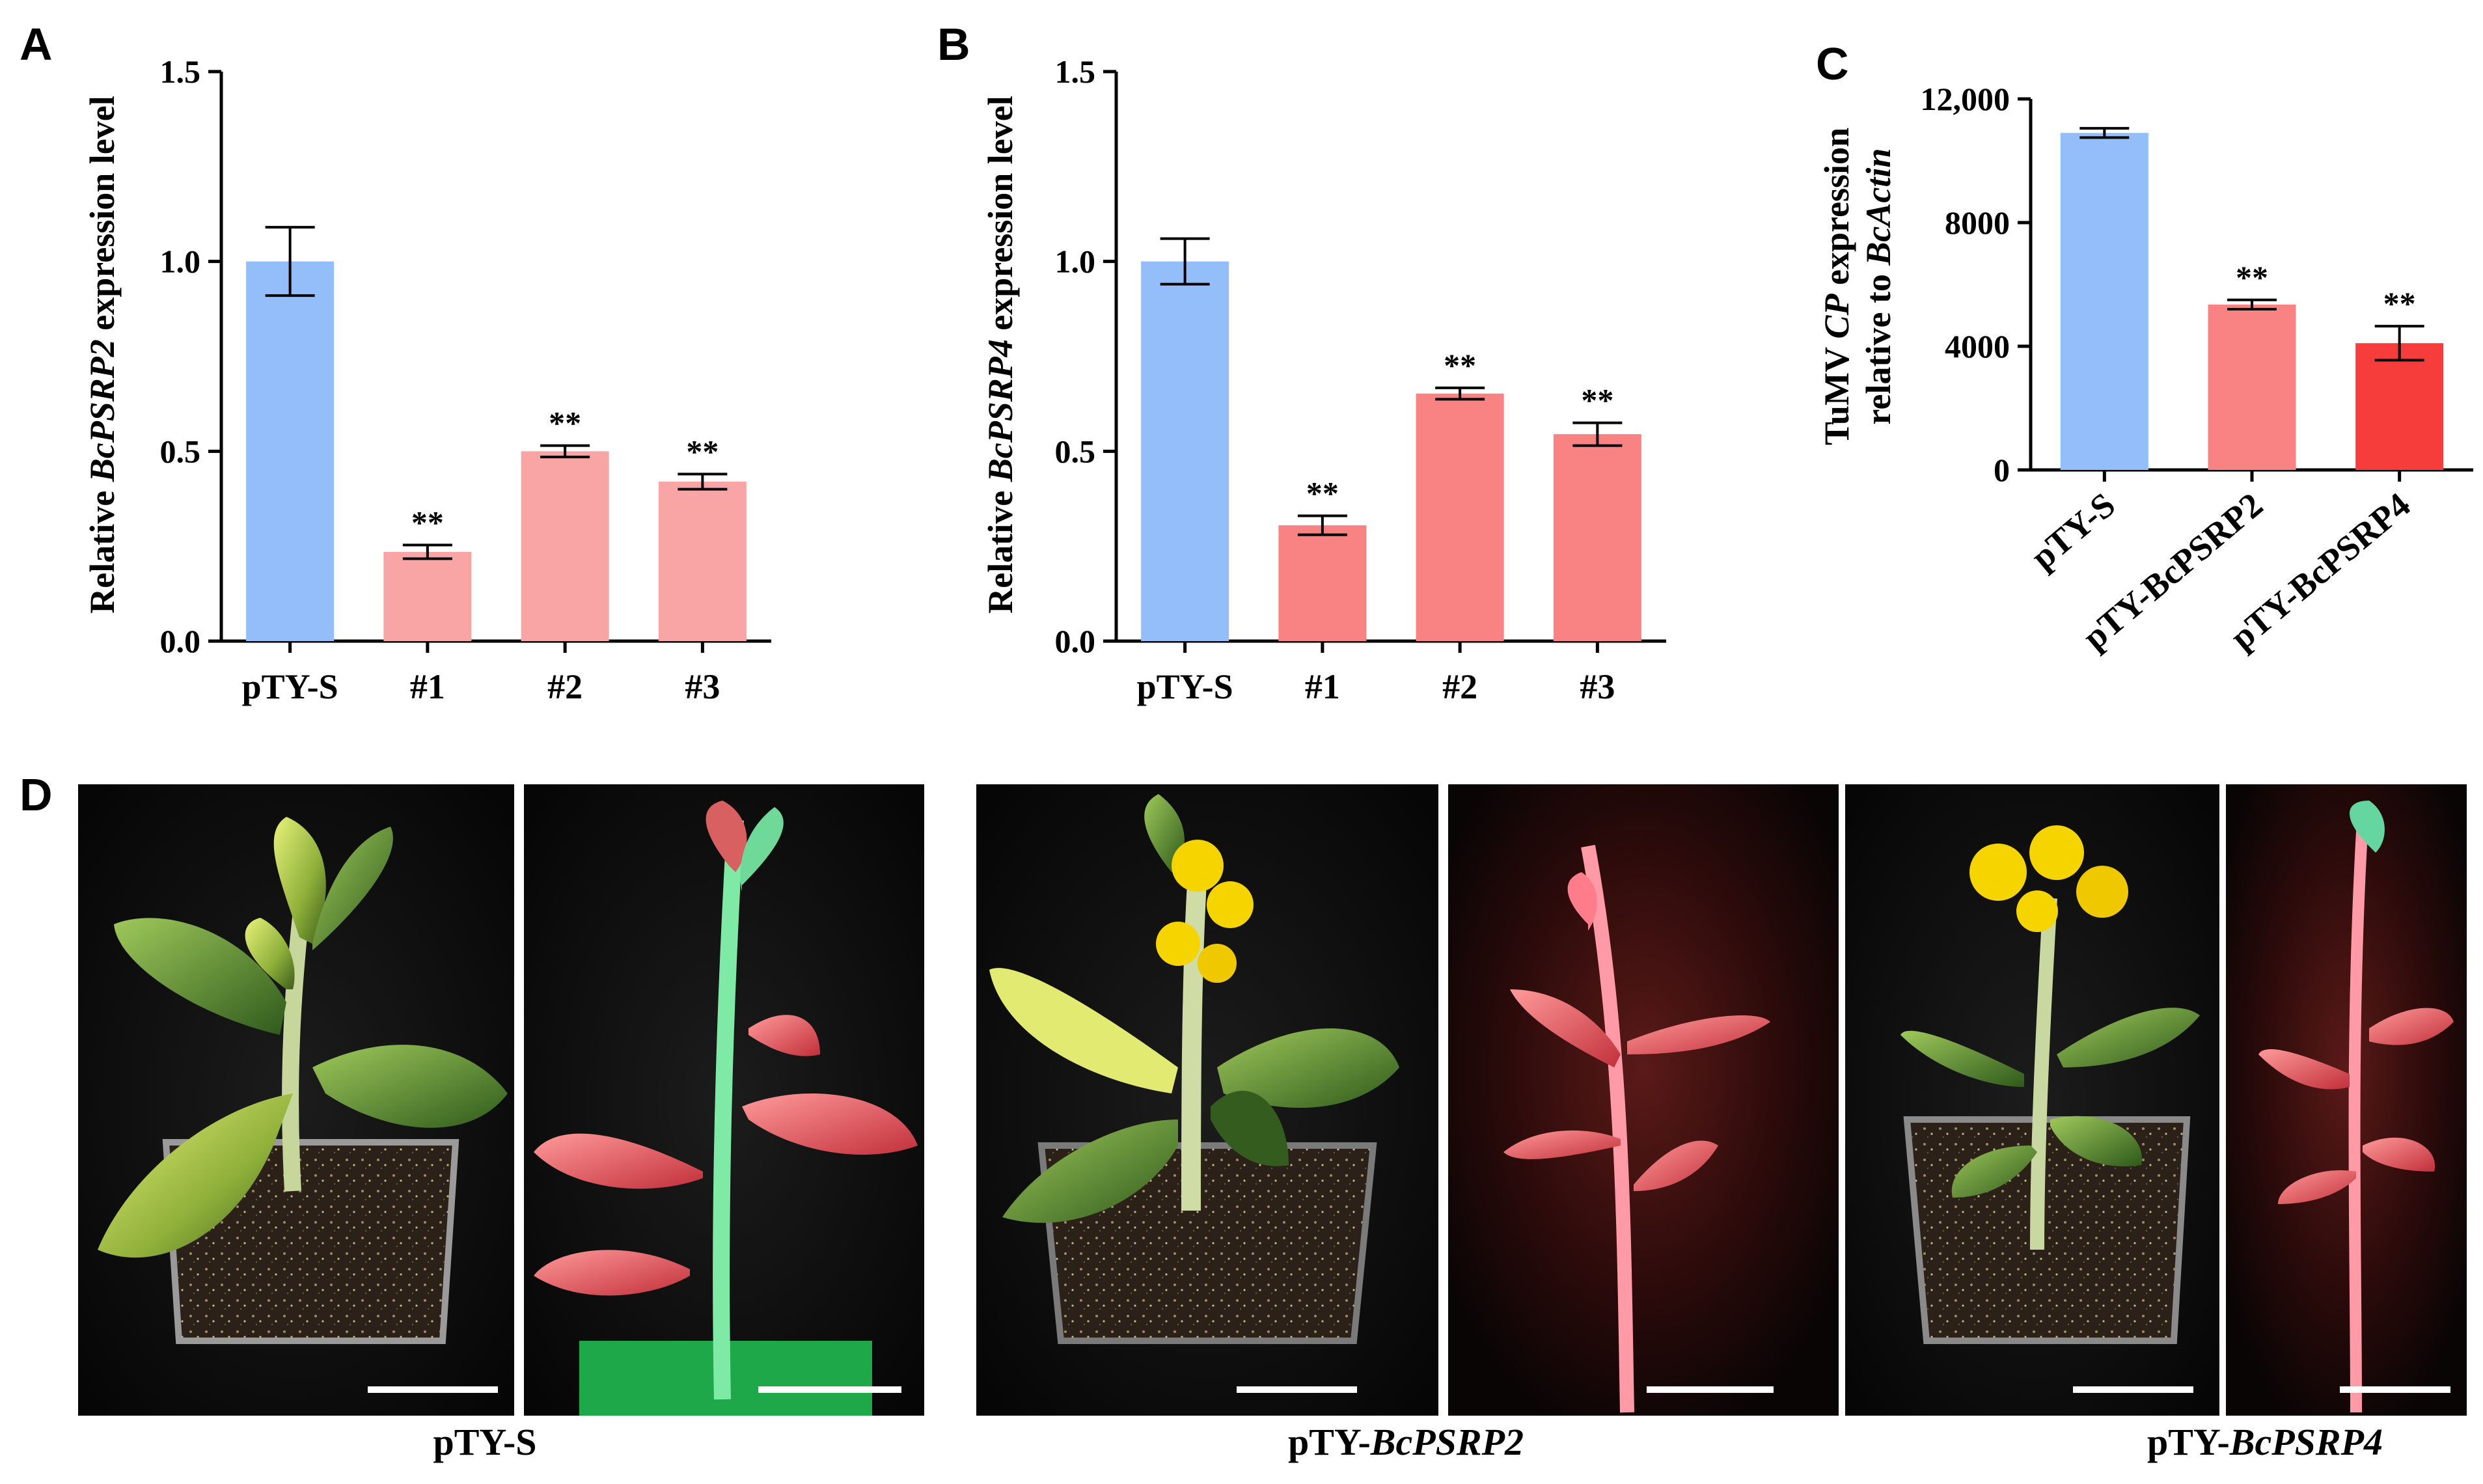  I want to click on panel-letter-c: C, so click(1832, 63).